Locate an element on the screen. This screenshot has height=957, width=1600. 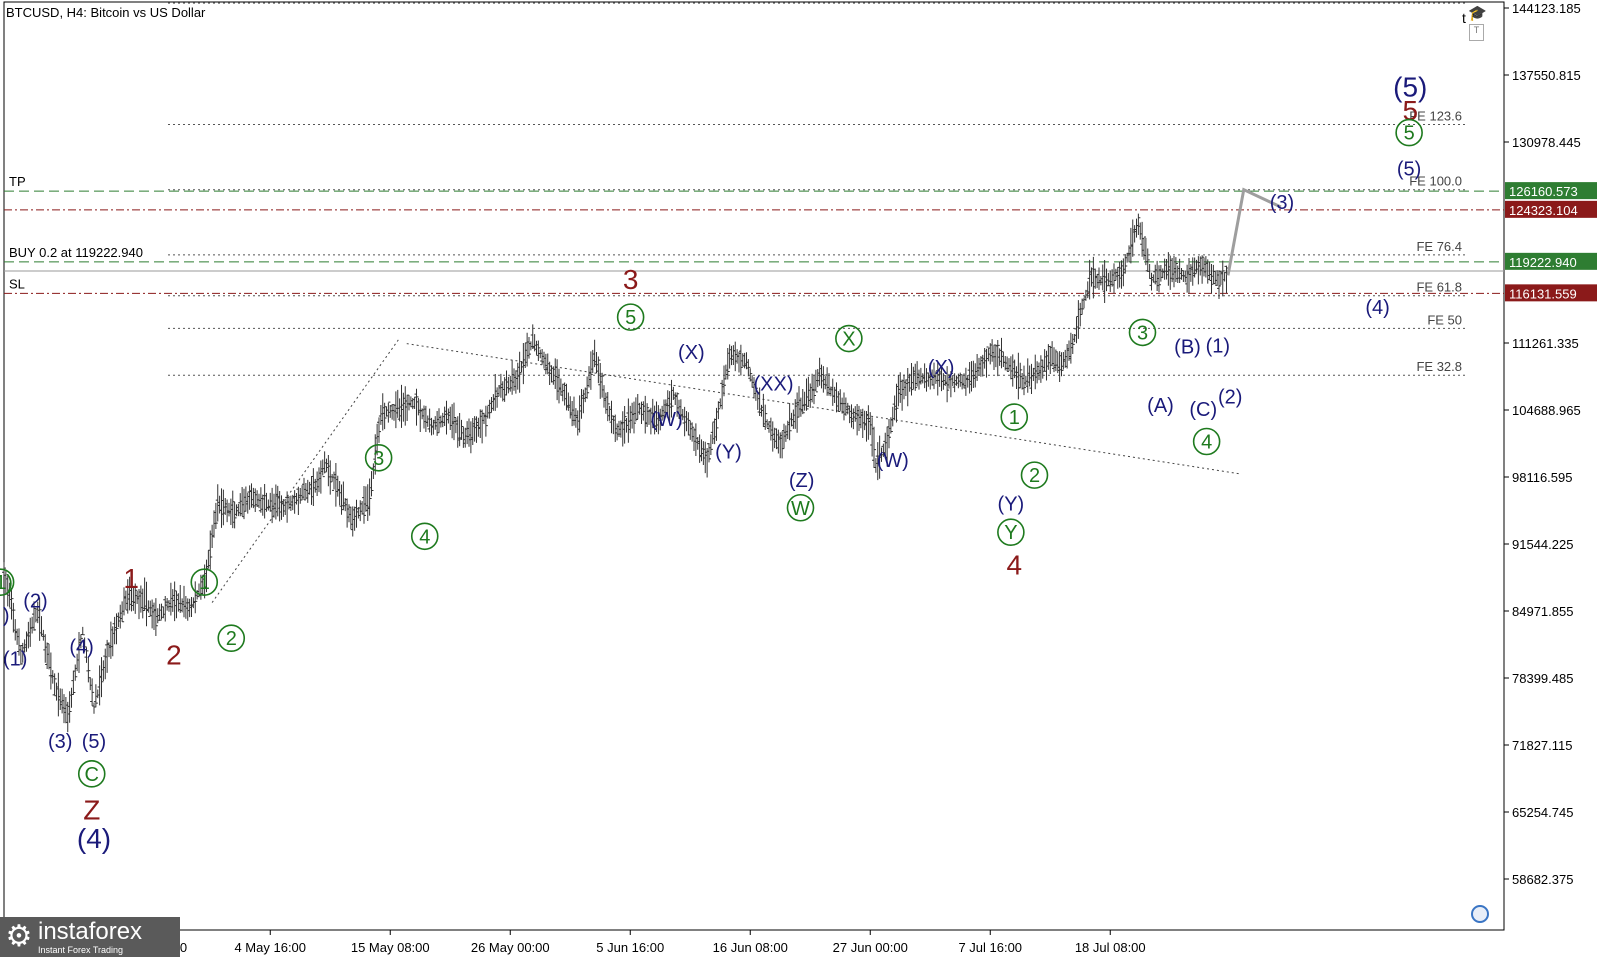
level-buy-price: 119222.940 is located at coordinates (1543, 262).